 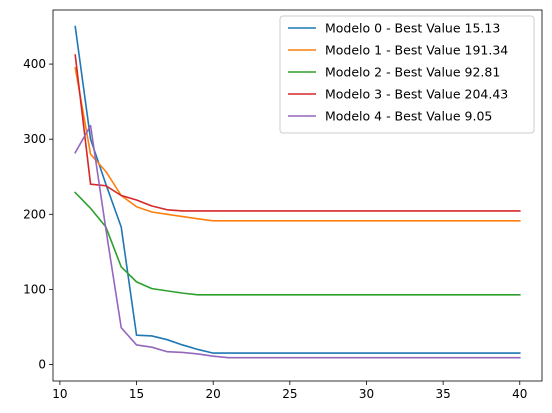 I want to click on legend-label-1: Modelo 1 - Best Value 191.34, so click(x=416, y=50).